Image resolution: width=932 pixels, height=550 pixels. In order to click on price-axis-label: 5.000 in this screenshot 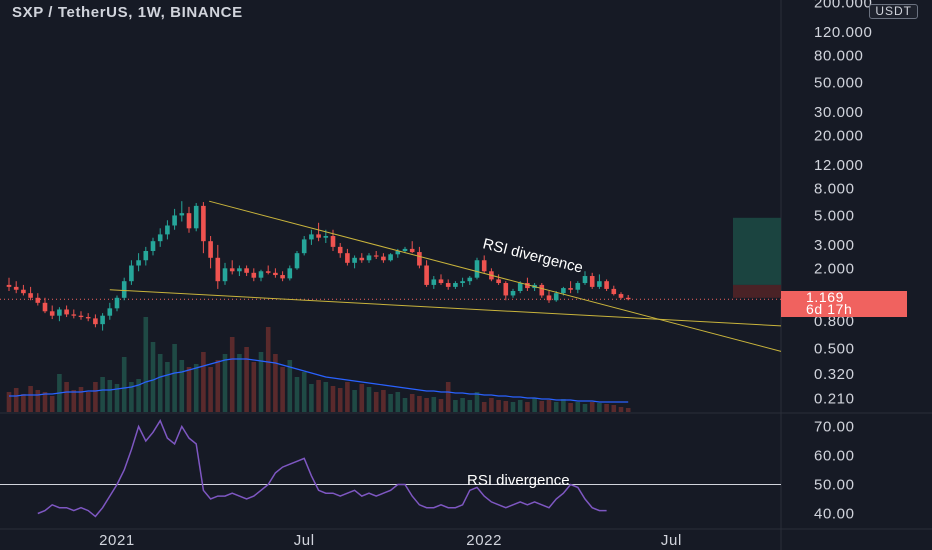, I will do `click(834, 215)`.